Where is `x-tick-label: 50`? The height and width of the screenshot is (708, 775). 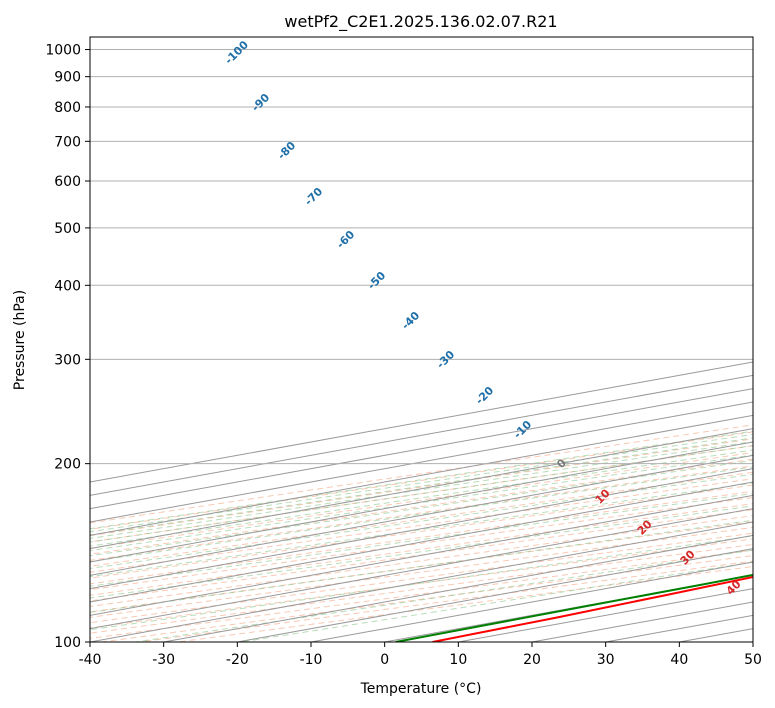 x-tick-label: 50 is located at coordinates (753, 660).